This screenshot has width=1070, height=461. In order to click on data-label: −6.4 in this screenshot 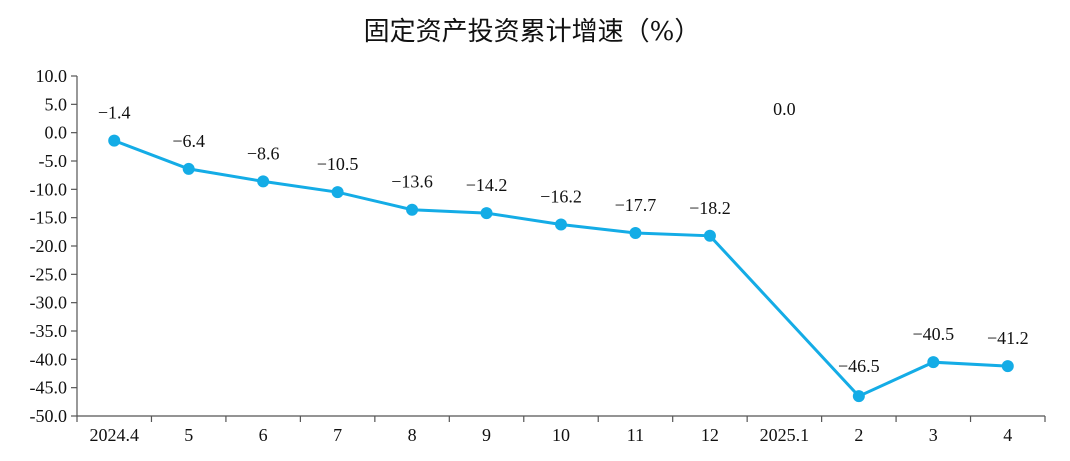, I will do `click(188, 141)`.